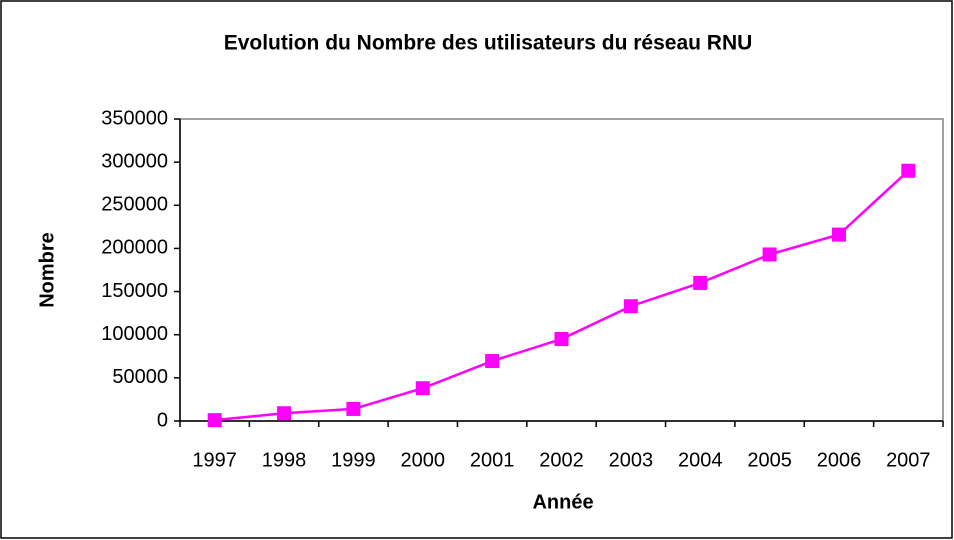 The image size is (954, 540). I want to click on y-tick-label: 50000, so click(140, 377).